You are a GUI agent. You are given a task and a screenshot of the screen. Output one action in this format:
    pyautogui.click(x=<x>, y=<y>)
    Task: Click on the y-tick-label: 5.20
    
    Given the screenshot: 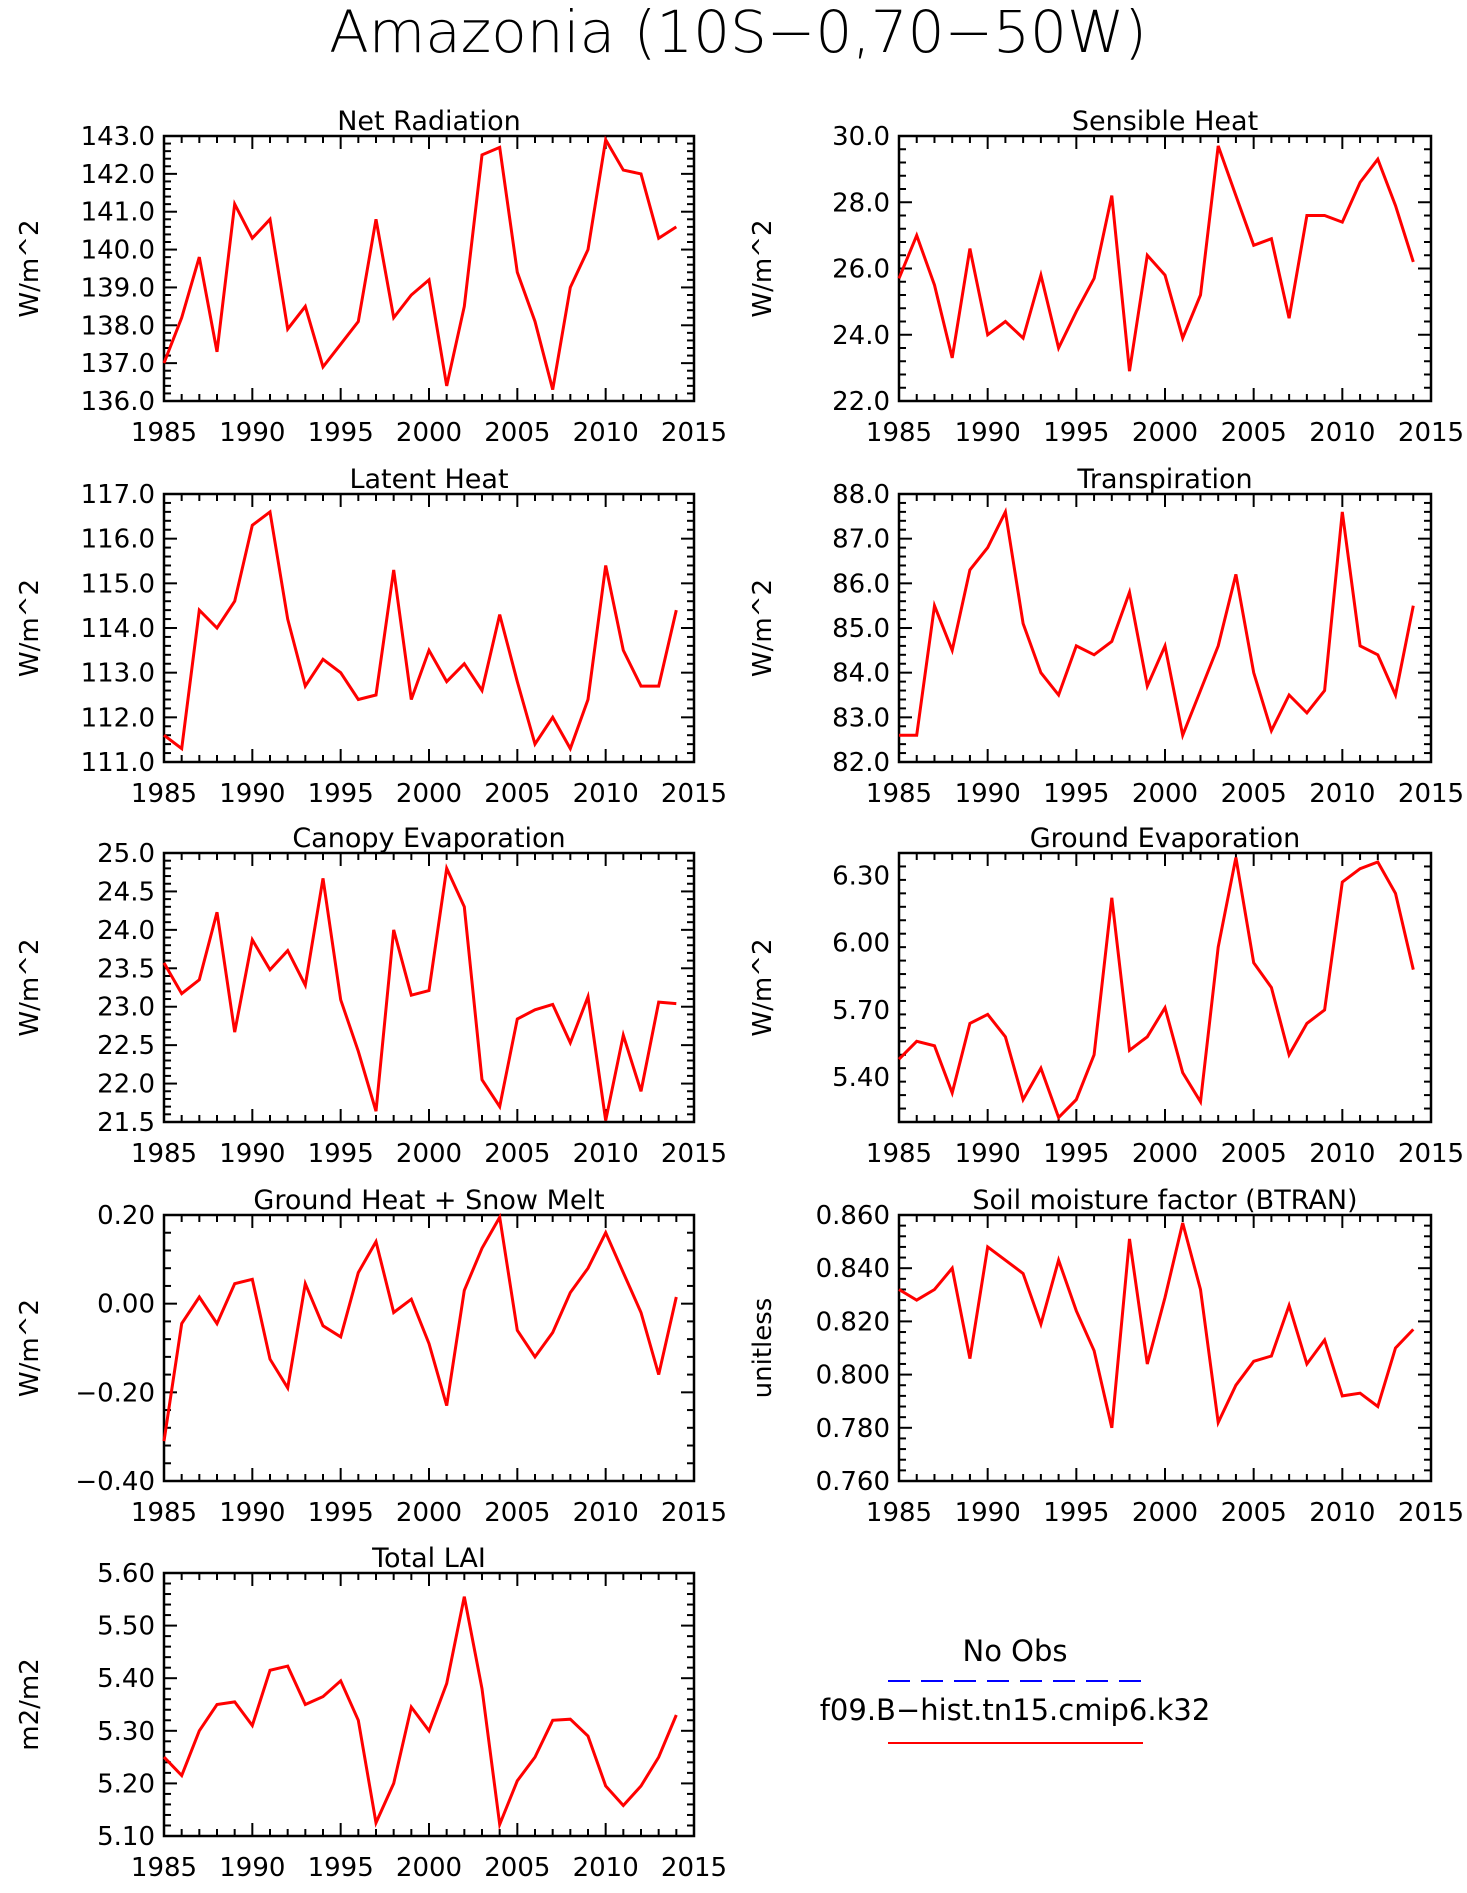 What is the action you would take?
    pyautogui.click(x=126, y=1784)
    